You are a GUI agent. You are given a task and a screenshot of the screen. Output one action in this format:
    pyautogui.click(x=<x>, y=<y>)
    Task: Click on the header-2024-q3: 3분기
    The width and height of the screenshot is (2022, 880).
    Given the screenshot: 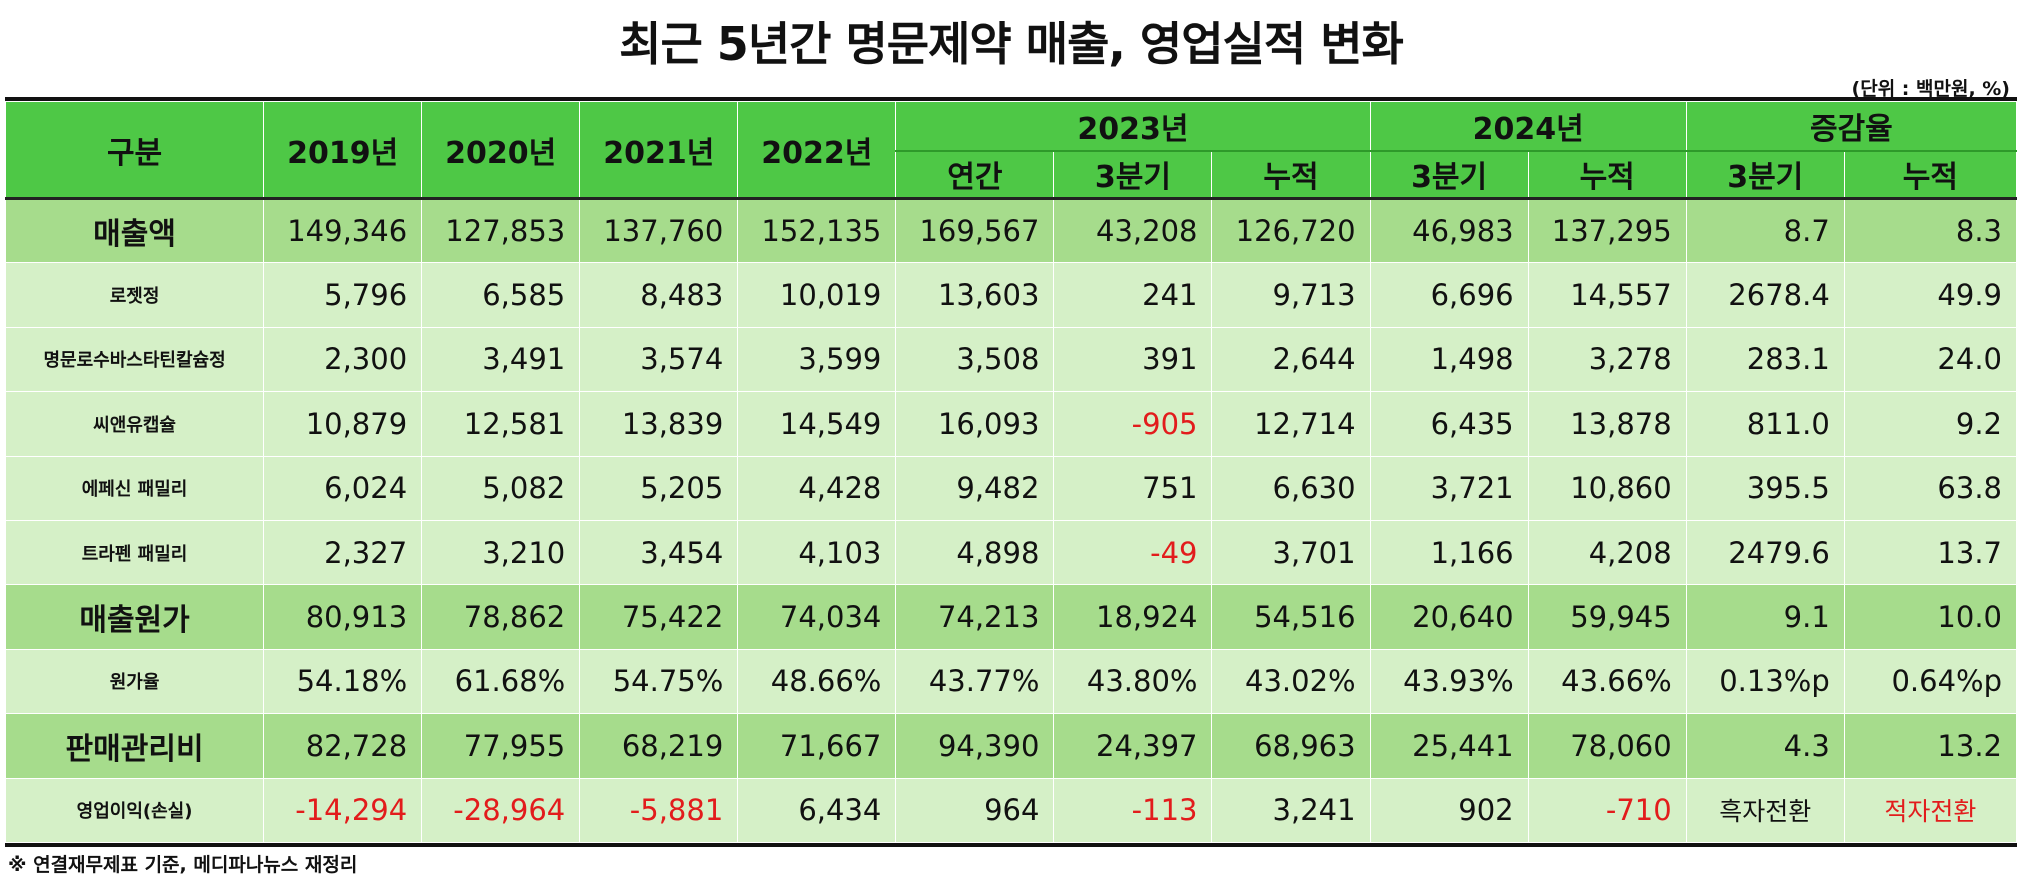 What is the action you would take?
    pyautogui.click(x=1449, y=174)
    